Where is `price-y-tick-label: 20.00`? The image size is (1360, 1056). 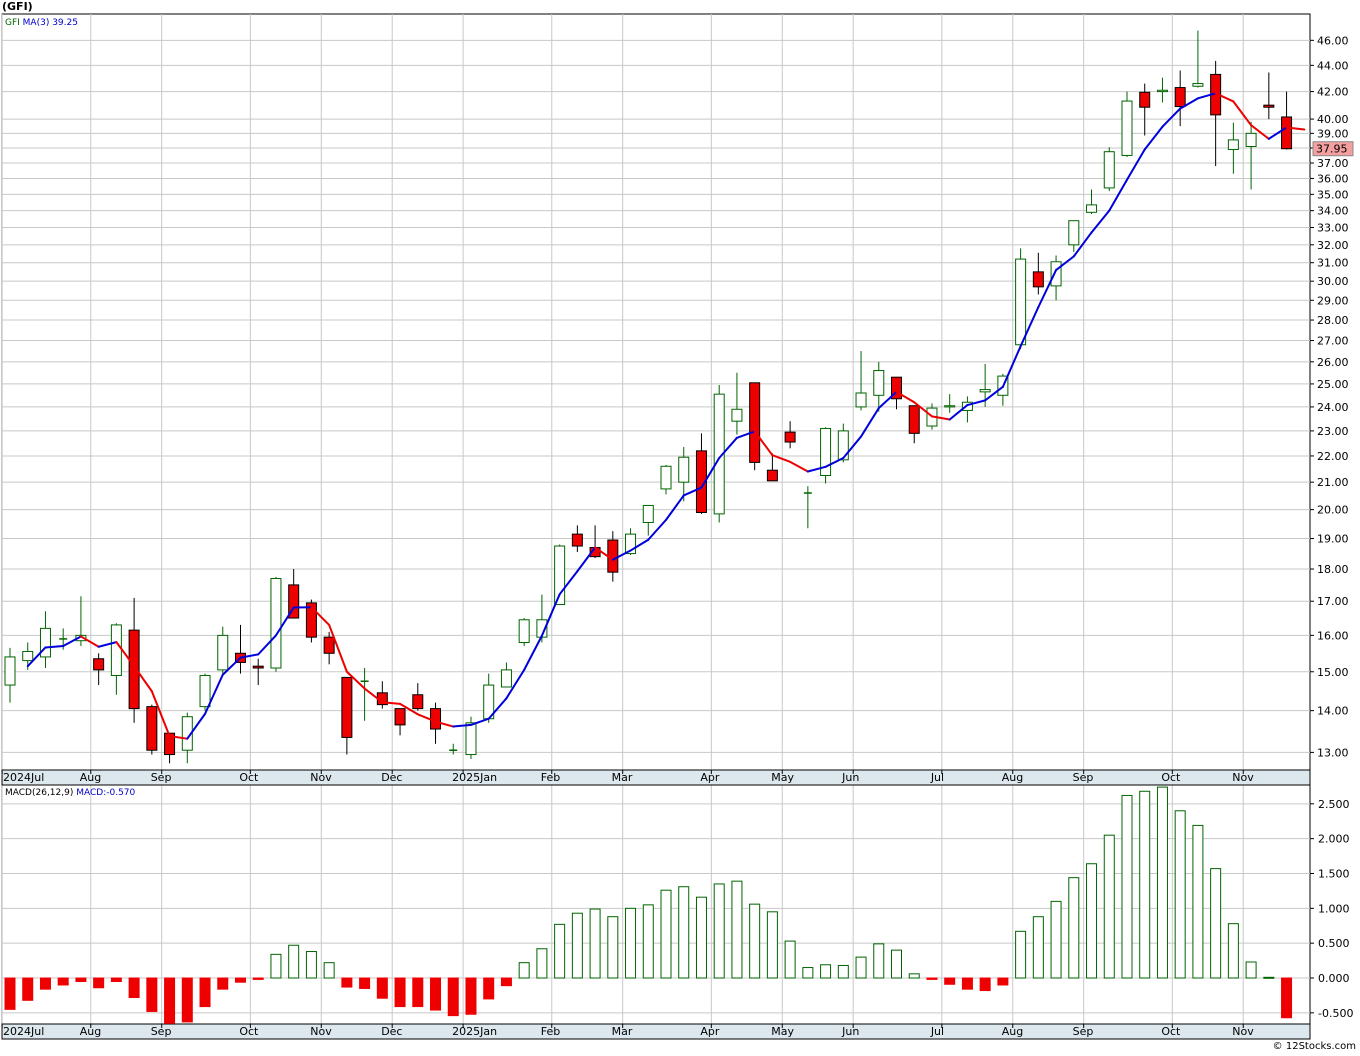 price-y-tick-label: 20.00 is located at coordinates (1333, 510).